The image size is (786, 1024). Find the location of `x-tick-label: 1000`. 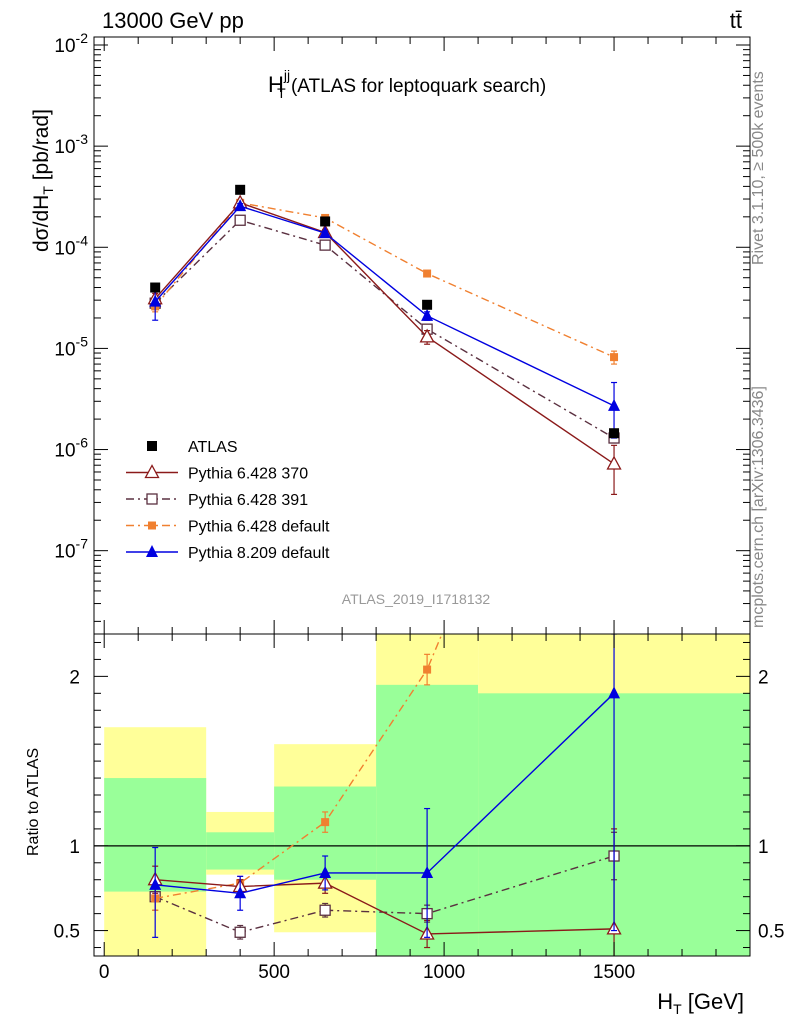

x-tick-label: 1000 is located at coordinates (444, 972).